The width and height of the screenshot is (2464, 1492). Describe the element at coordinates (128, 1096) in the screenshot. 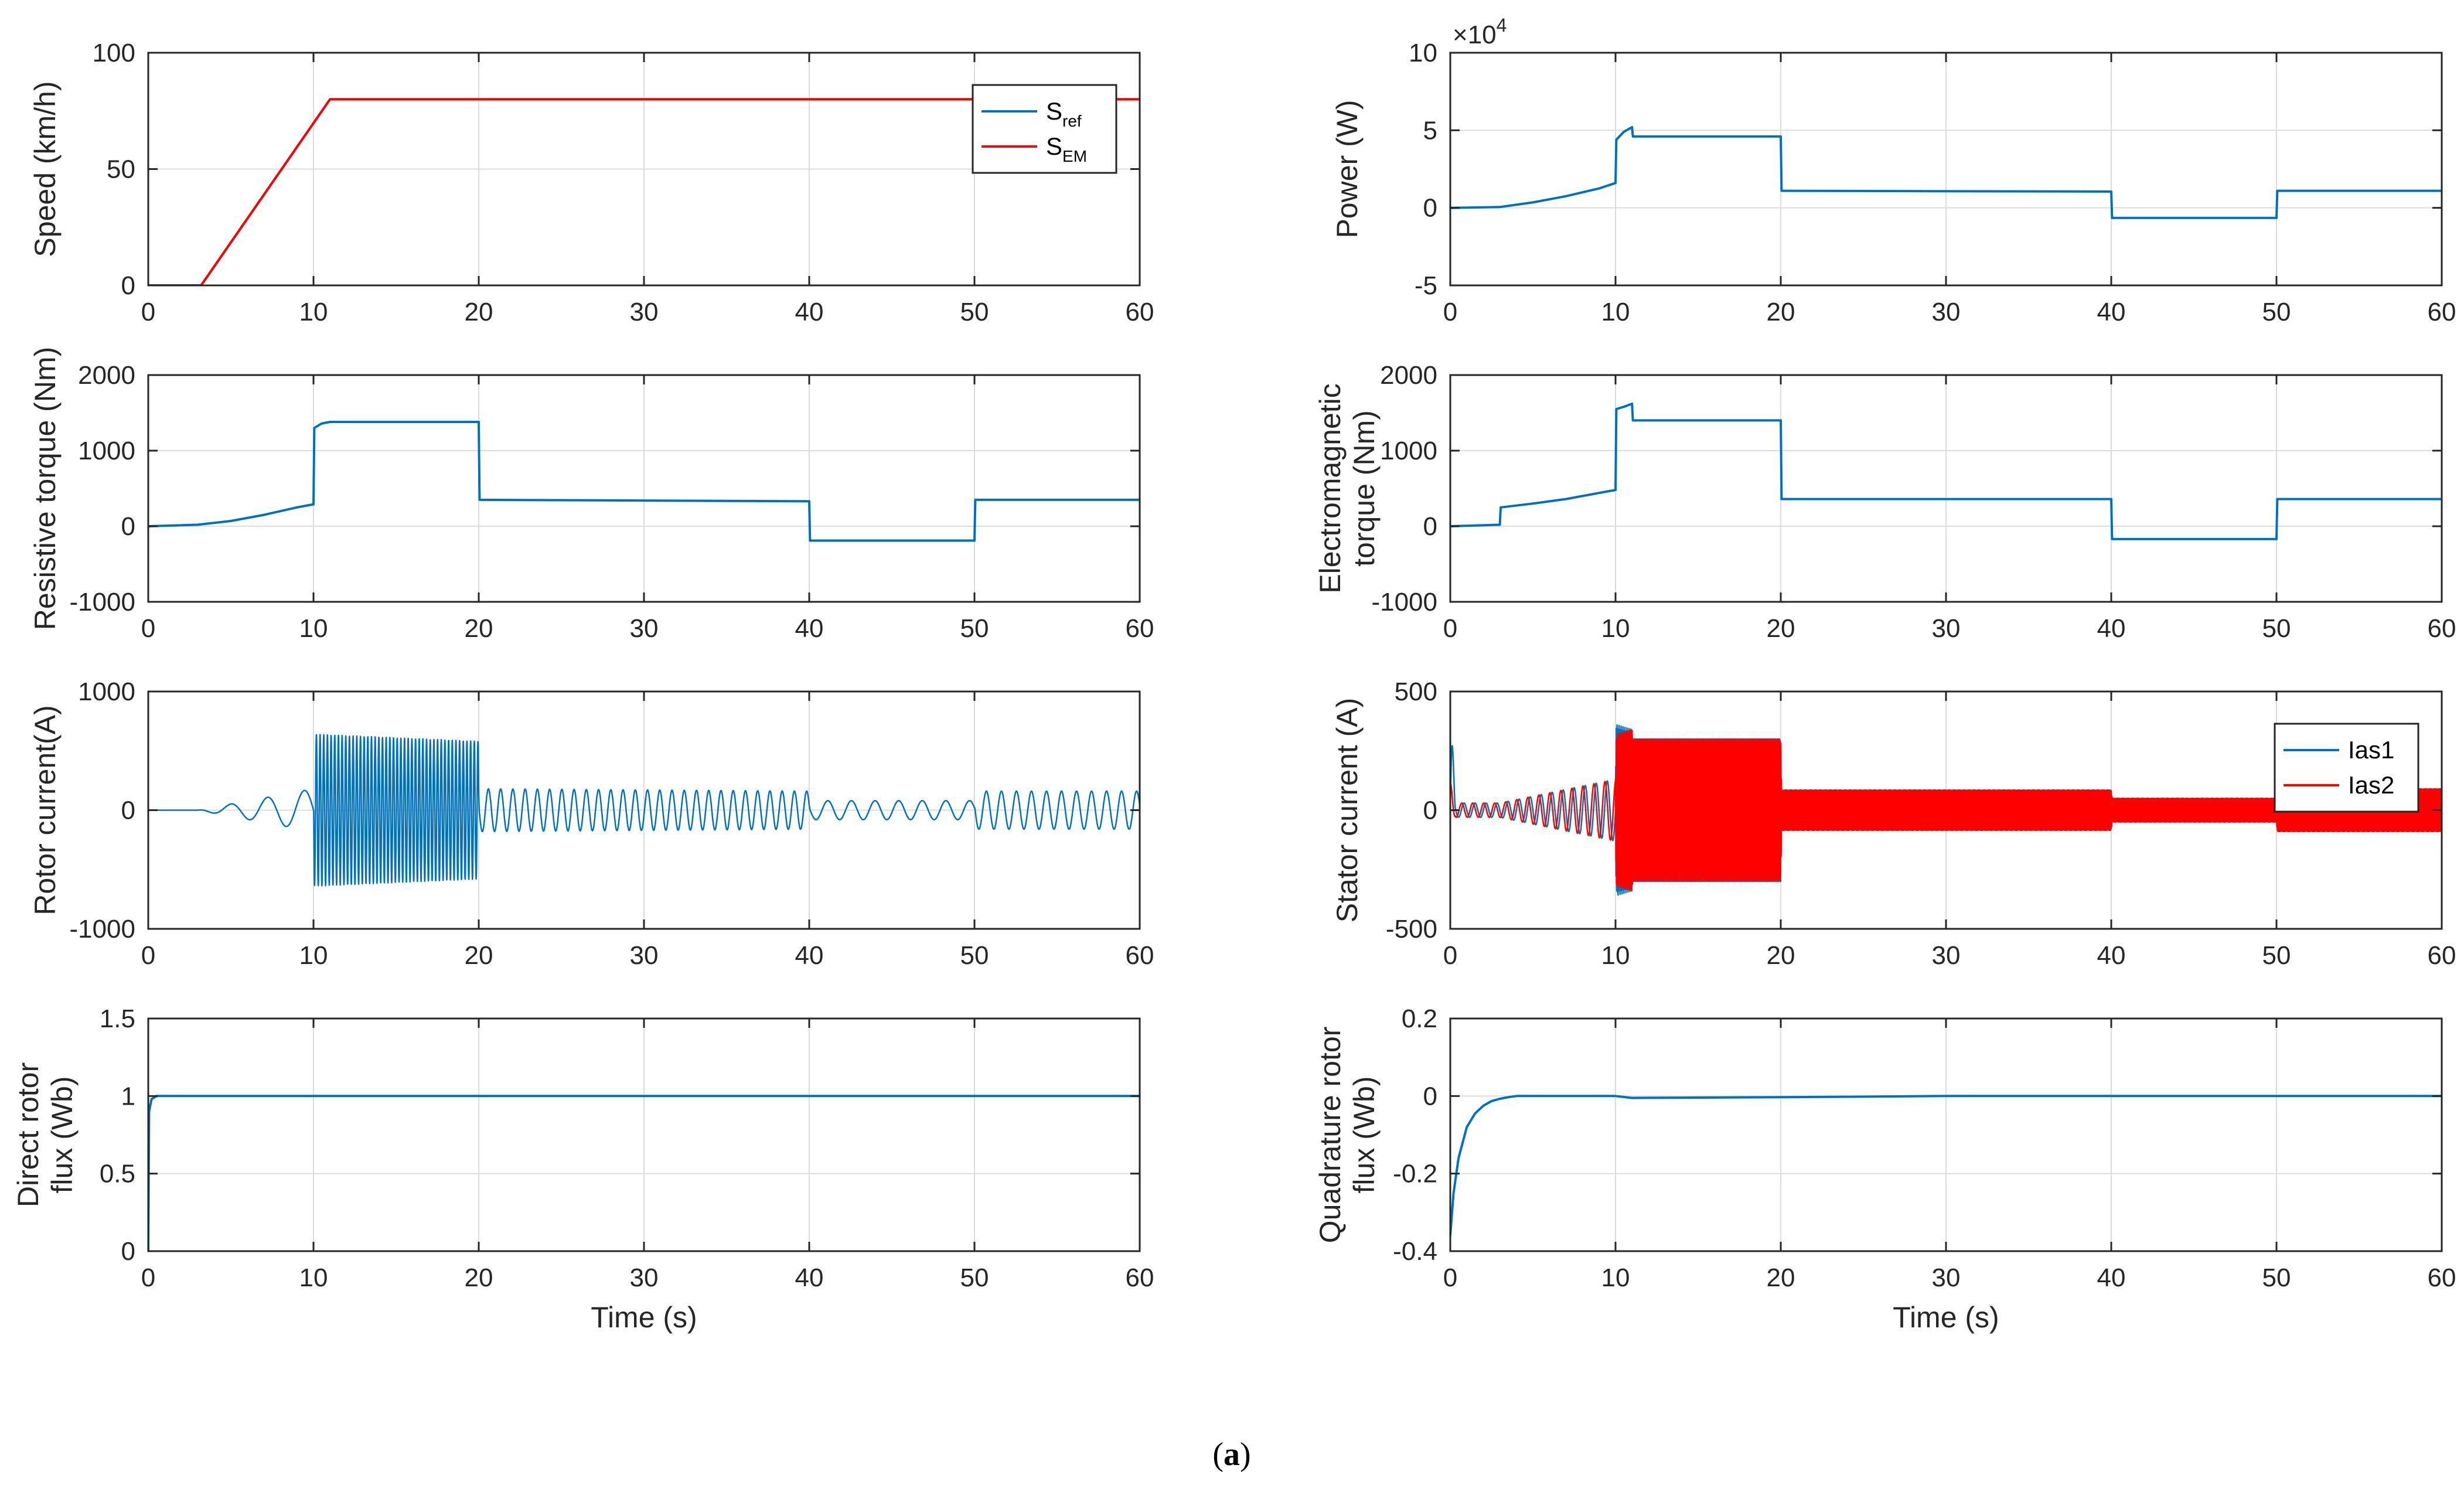

I see `y-tick-label: 1` at that location.